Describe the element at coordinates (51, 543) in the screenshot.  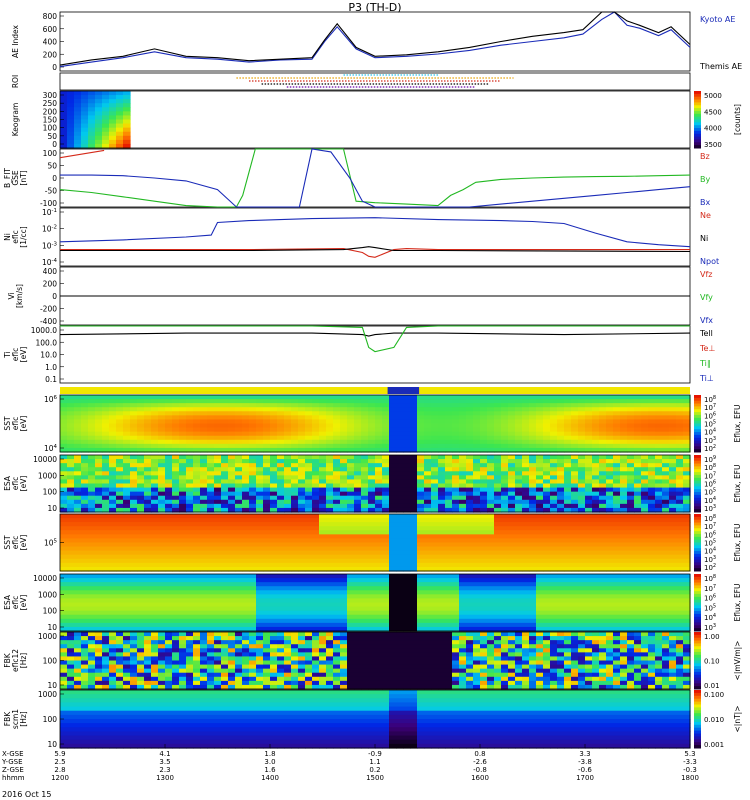
I see `y-tick-label: 105` at that location.